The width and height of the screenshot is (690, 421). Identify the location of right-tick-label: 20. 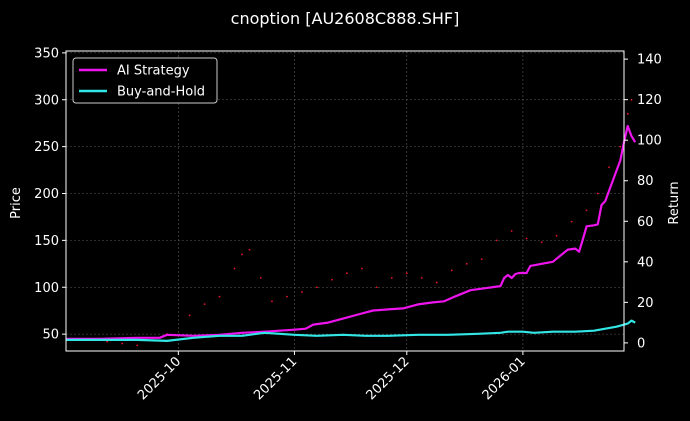
(645, 303).